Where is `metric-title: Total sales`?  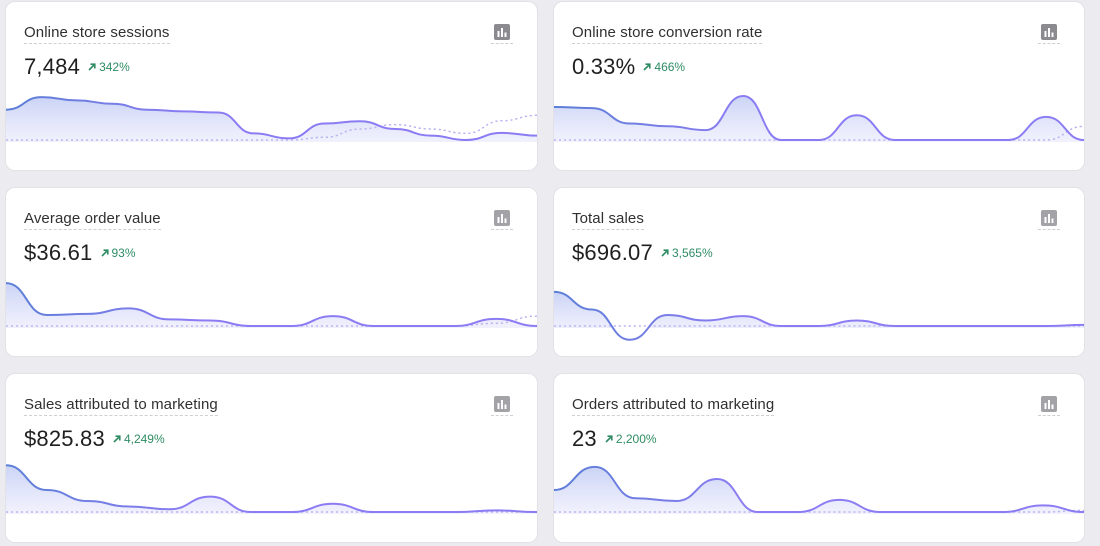 metric-title: Total sales is located at coordinates (608, 220).